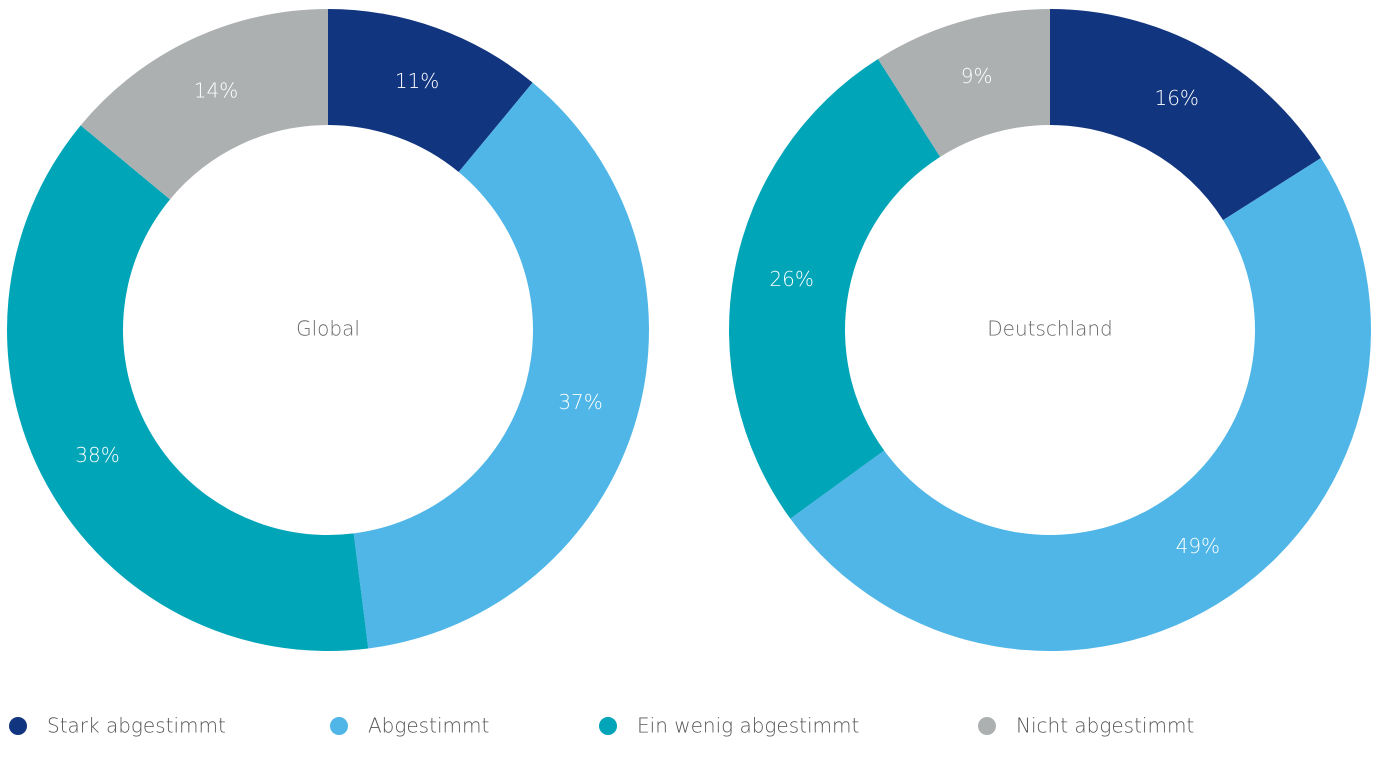 The height and width of the screenshot is (769, 1375). Describe the element at coordinates (1105, 726) in the screenshot. I see `legend-label: Nicht abgestimmt` at that location.